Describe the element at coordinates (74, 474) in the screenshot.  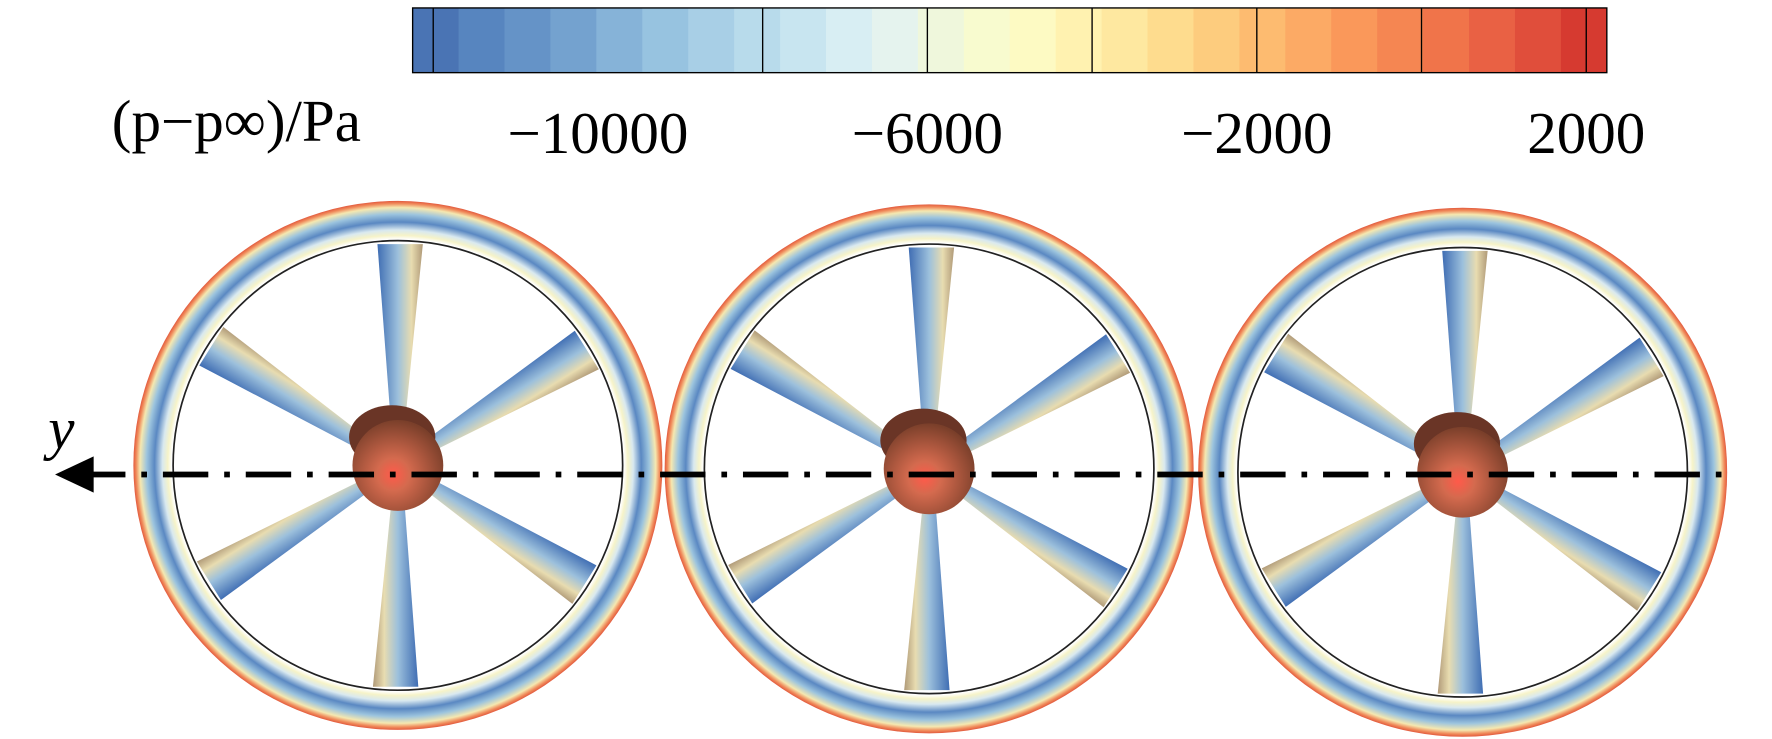
I see `axis-arrow` at that location.